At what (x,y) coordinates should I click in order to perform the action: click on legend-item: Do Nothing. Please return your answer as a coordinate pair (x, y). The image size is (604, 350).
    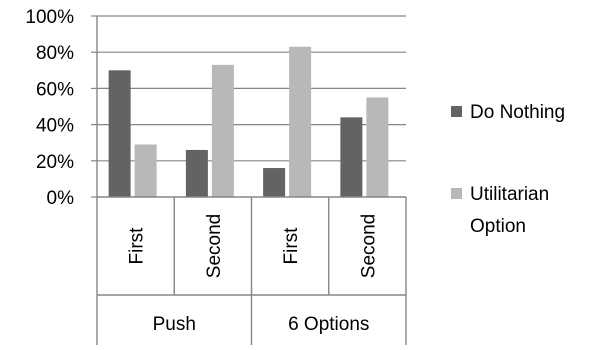
    Looking at the image, I should click on (508, 112).